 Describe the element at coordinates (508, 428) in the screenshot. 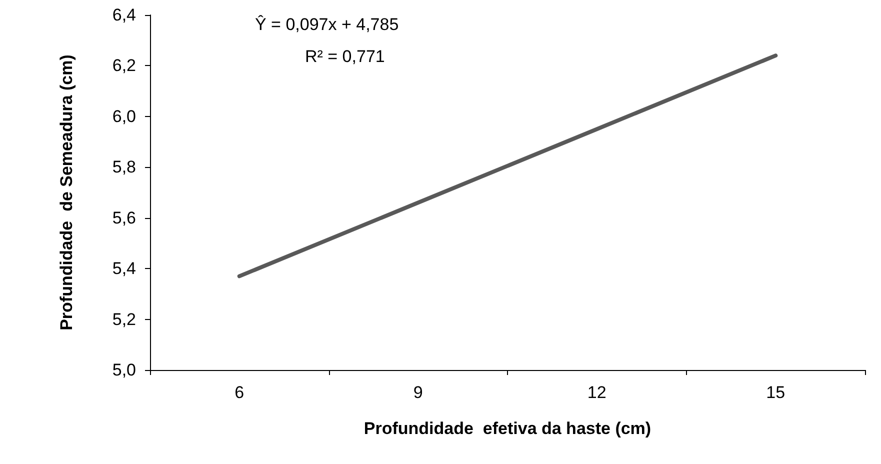

I see `x-axis-title: Profundidade efetiva da haste (cm)` at that location.